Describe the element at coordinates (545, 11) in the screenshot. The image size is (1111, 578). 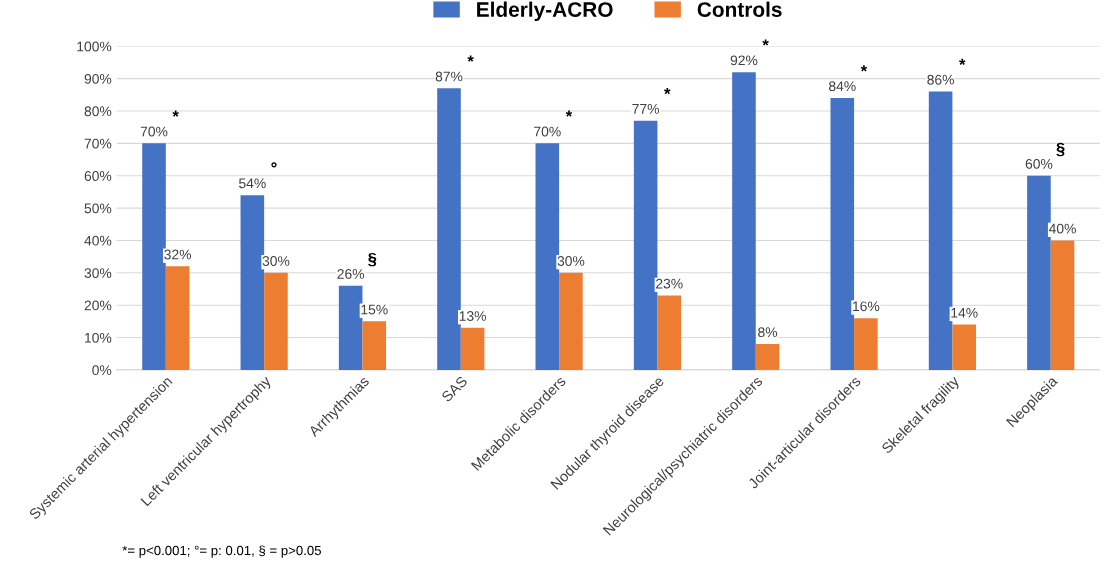
I see `legend-label: Elderly-ACRO` at that location.